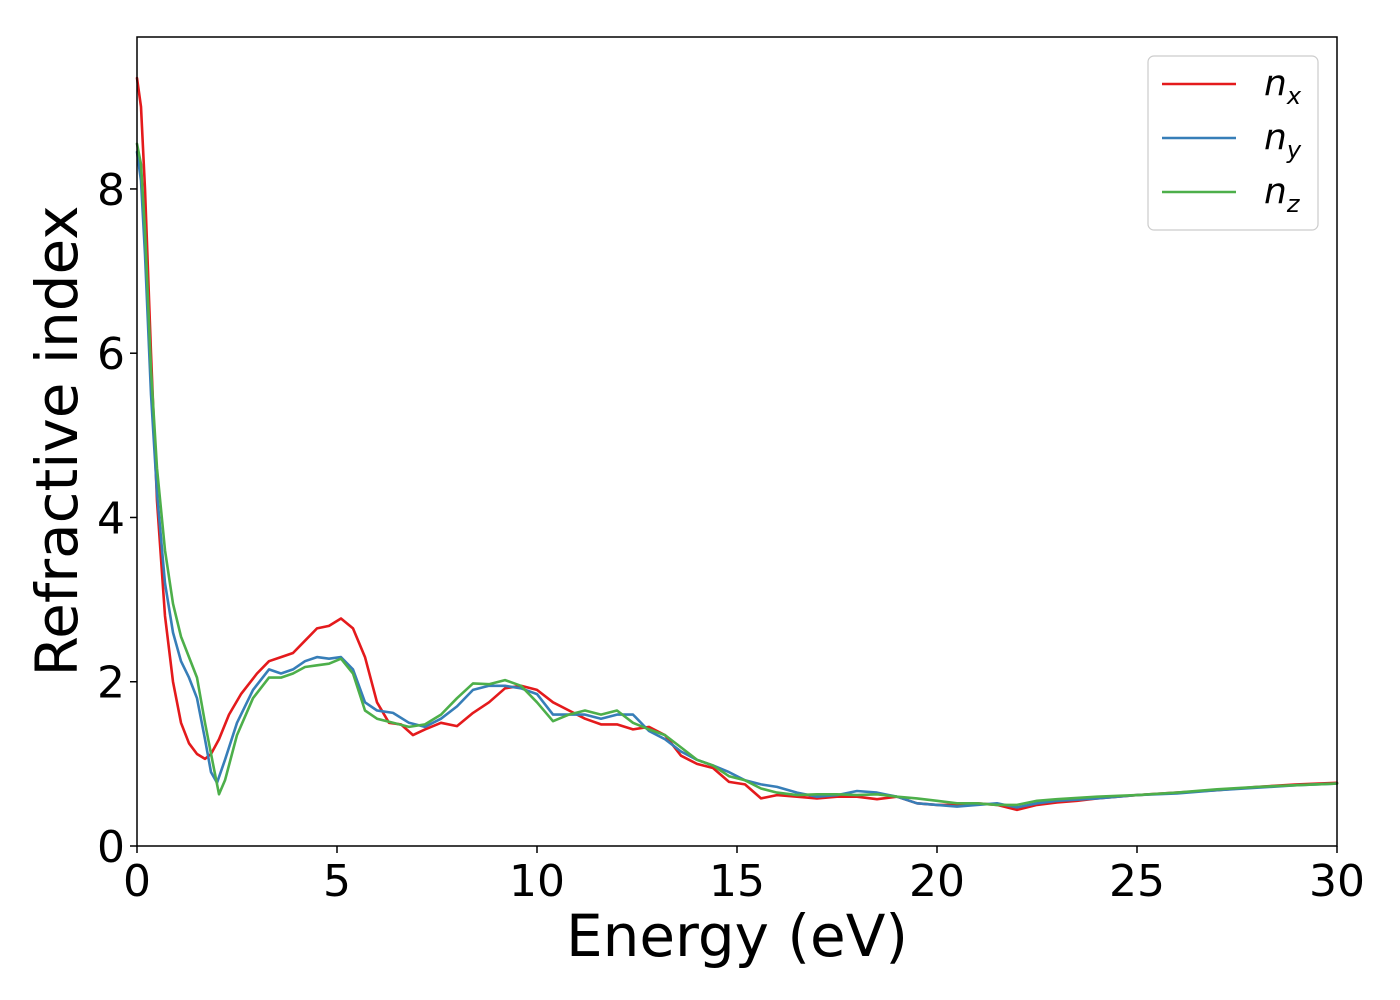 This screenshot has height=1000, width=1400. What do you see at coordinates (1233, 143) in the screenshot?
I see `legend-box` at bounding box center [1233, 143].